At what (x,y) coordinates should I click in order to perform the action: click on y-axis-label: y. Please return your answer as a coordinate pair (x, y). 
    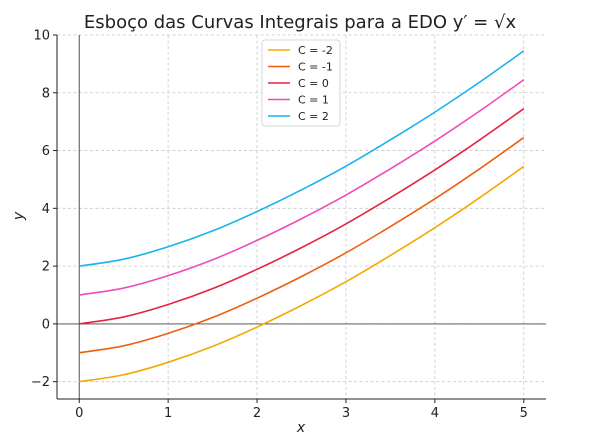
    Looking at the image, I should click on (19, 216).